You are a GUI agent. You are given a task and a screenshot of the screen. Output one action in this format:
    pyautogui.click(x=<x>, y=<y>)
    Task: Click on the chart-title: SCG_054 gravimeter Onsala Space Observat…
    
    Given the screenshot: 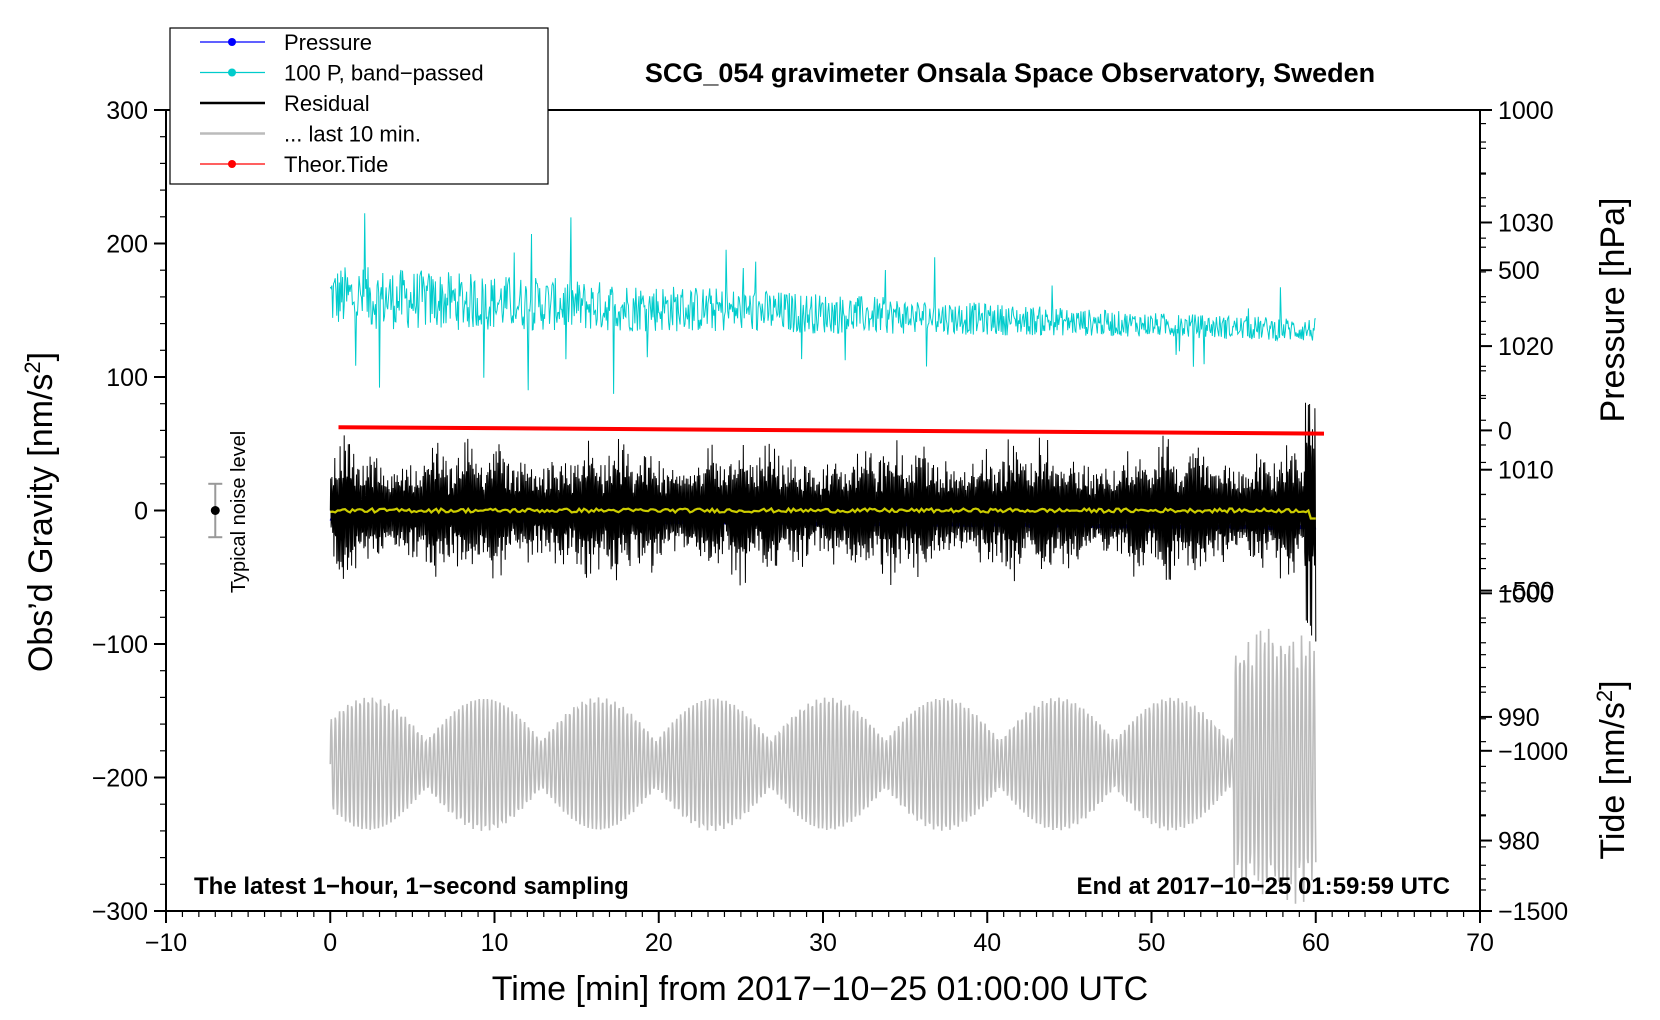 What is the action you would take?
    pyautogui.click(x=1010, y=73)
    